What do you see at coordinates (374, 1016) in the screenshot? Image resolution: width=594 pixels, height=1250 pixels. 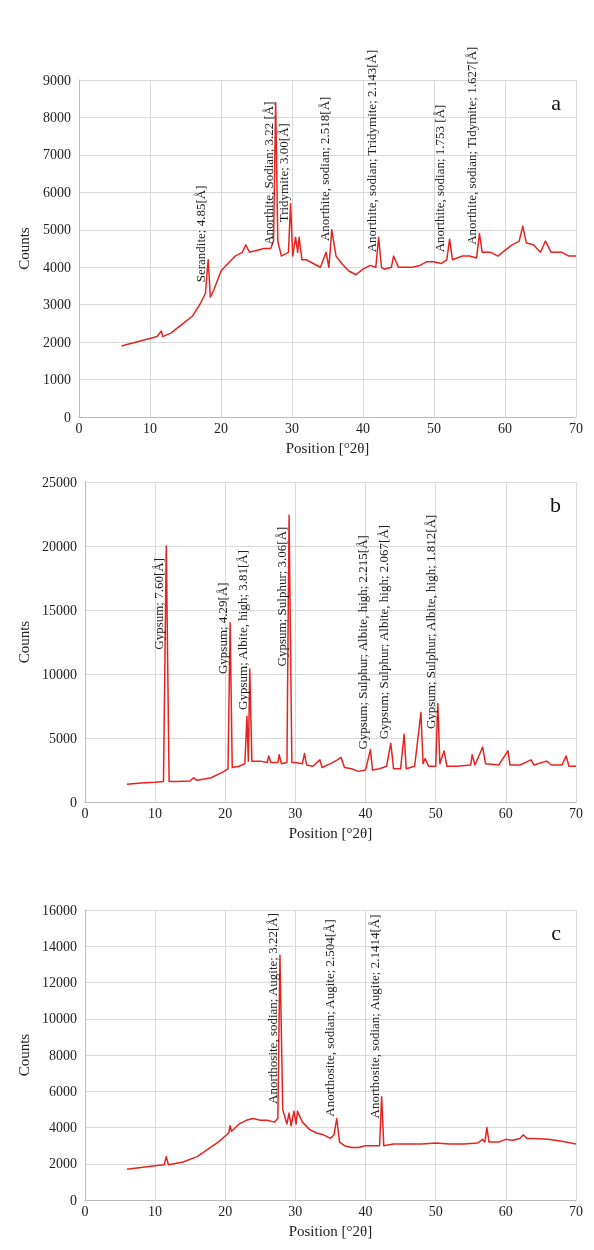 I see `annotation: Anorthosite, sodian; Augite; 2.1414[Å]` at bounding box center [374, 1016].